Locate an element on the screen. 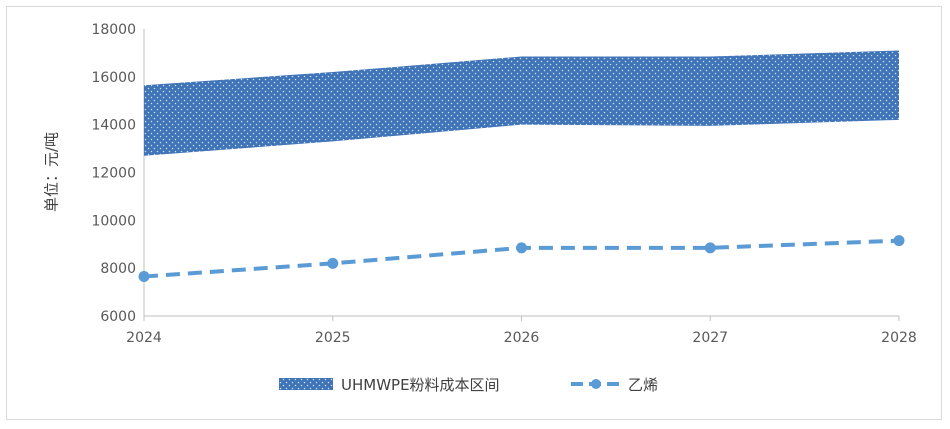  legend-band-swatch is located at coordinates (306, 384).